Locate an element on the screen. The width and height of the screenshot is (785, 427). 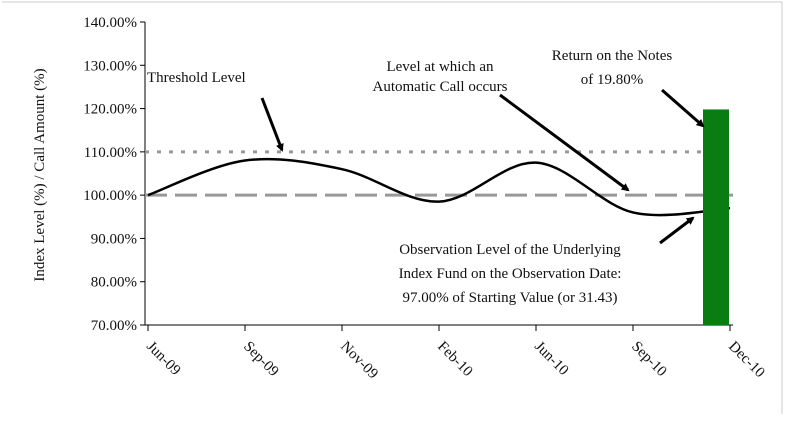
annotation-line: Return on the Notes is located at coordinates (612, 56).